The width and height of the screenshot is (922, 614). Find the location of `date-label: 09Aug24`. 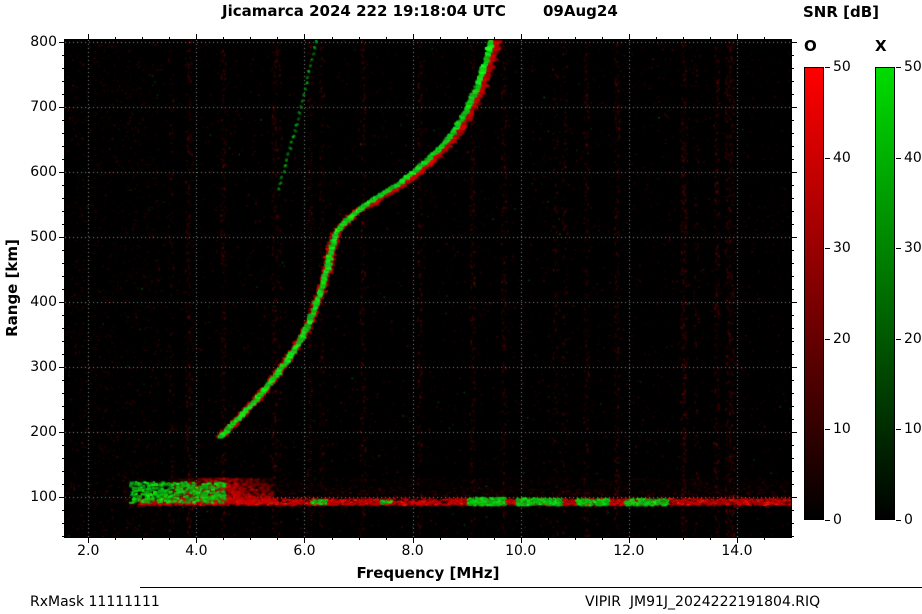

date-label: 09Aug24 is located at coordinates (580, 11).